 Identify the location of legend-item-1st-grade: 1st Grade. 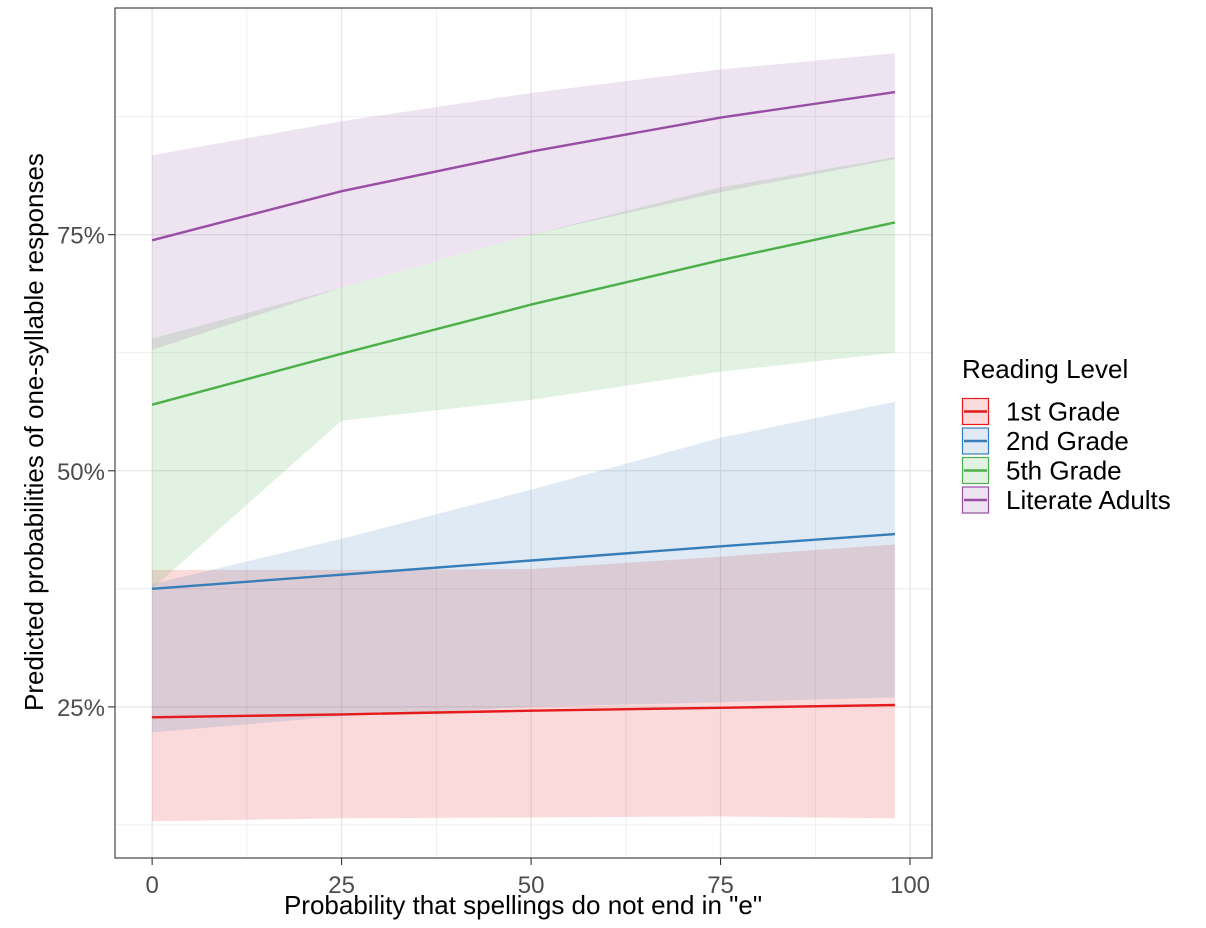
(1040, 412).